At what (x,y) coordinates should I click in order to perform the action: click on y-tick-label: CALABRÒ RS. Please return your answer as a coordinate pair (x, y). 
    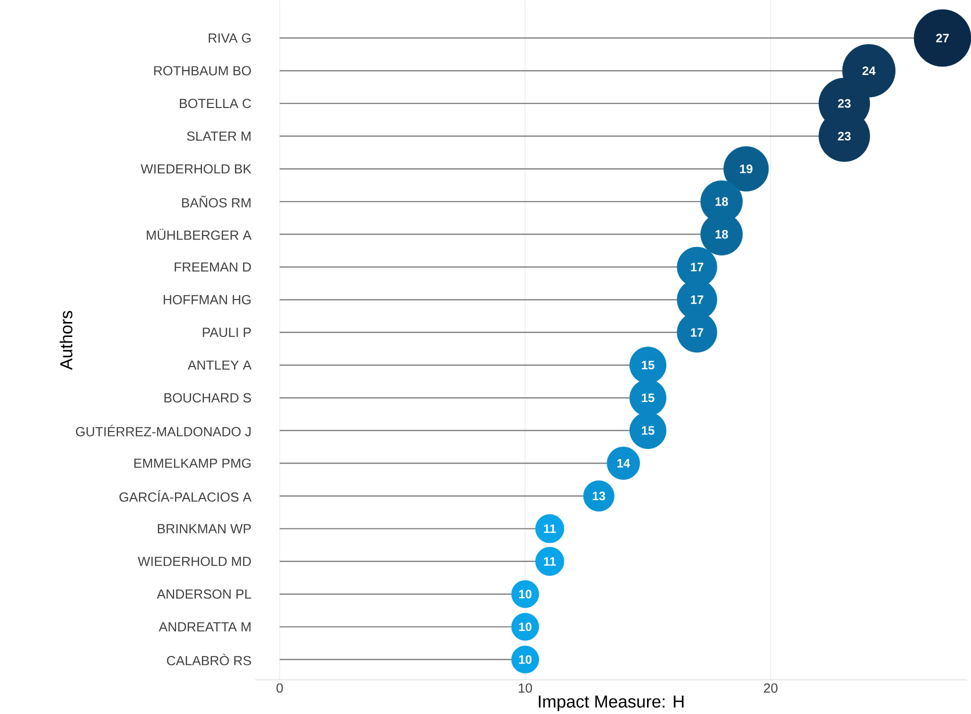
    Looking at the image, I should click on (209, 659).